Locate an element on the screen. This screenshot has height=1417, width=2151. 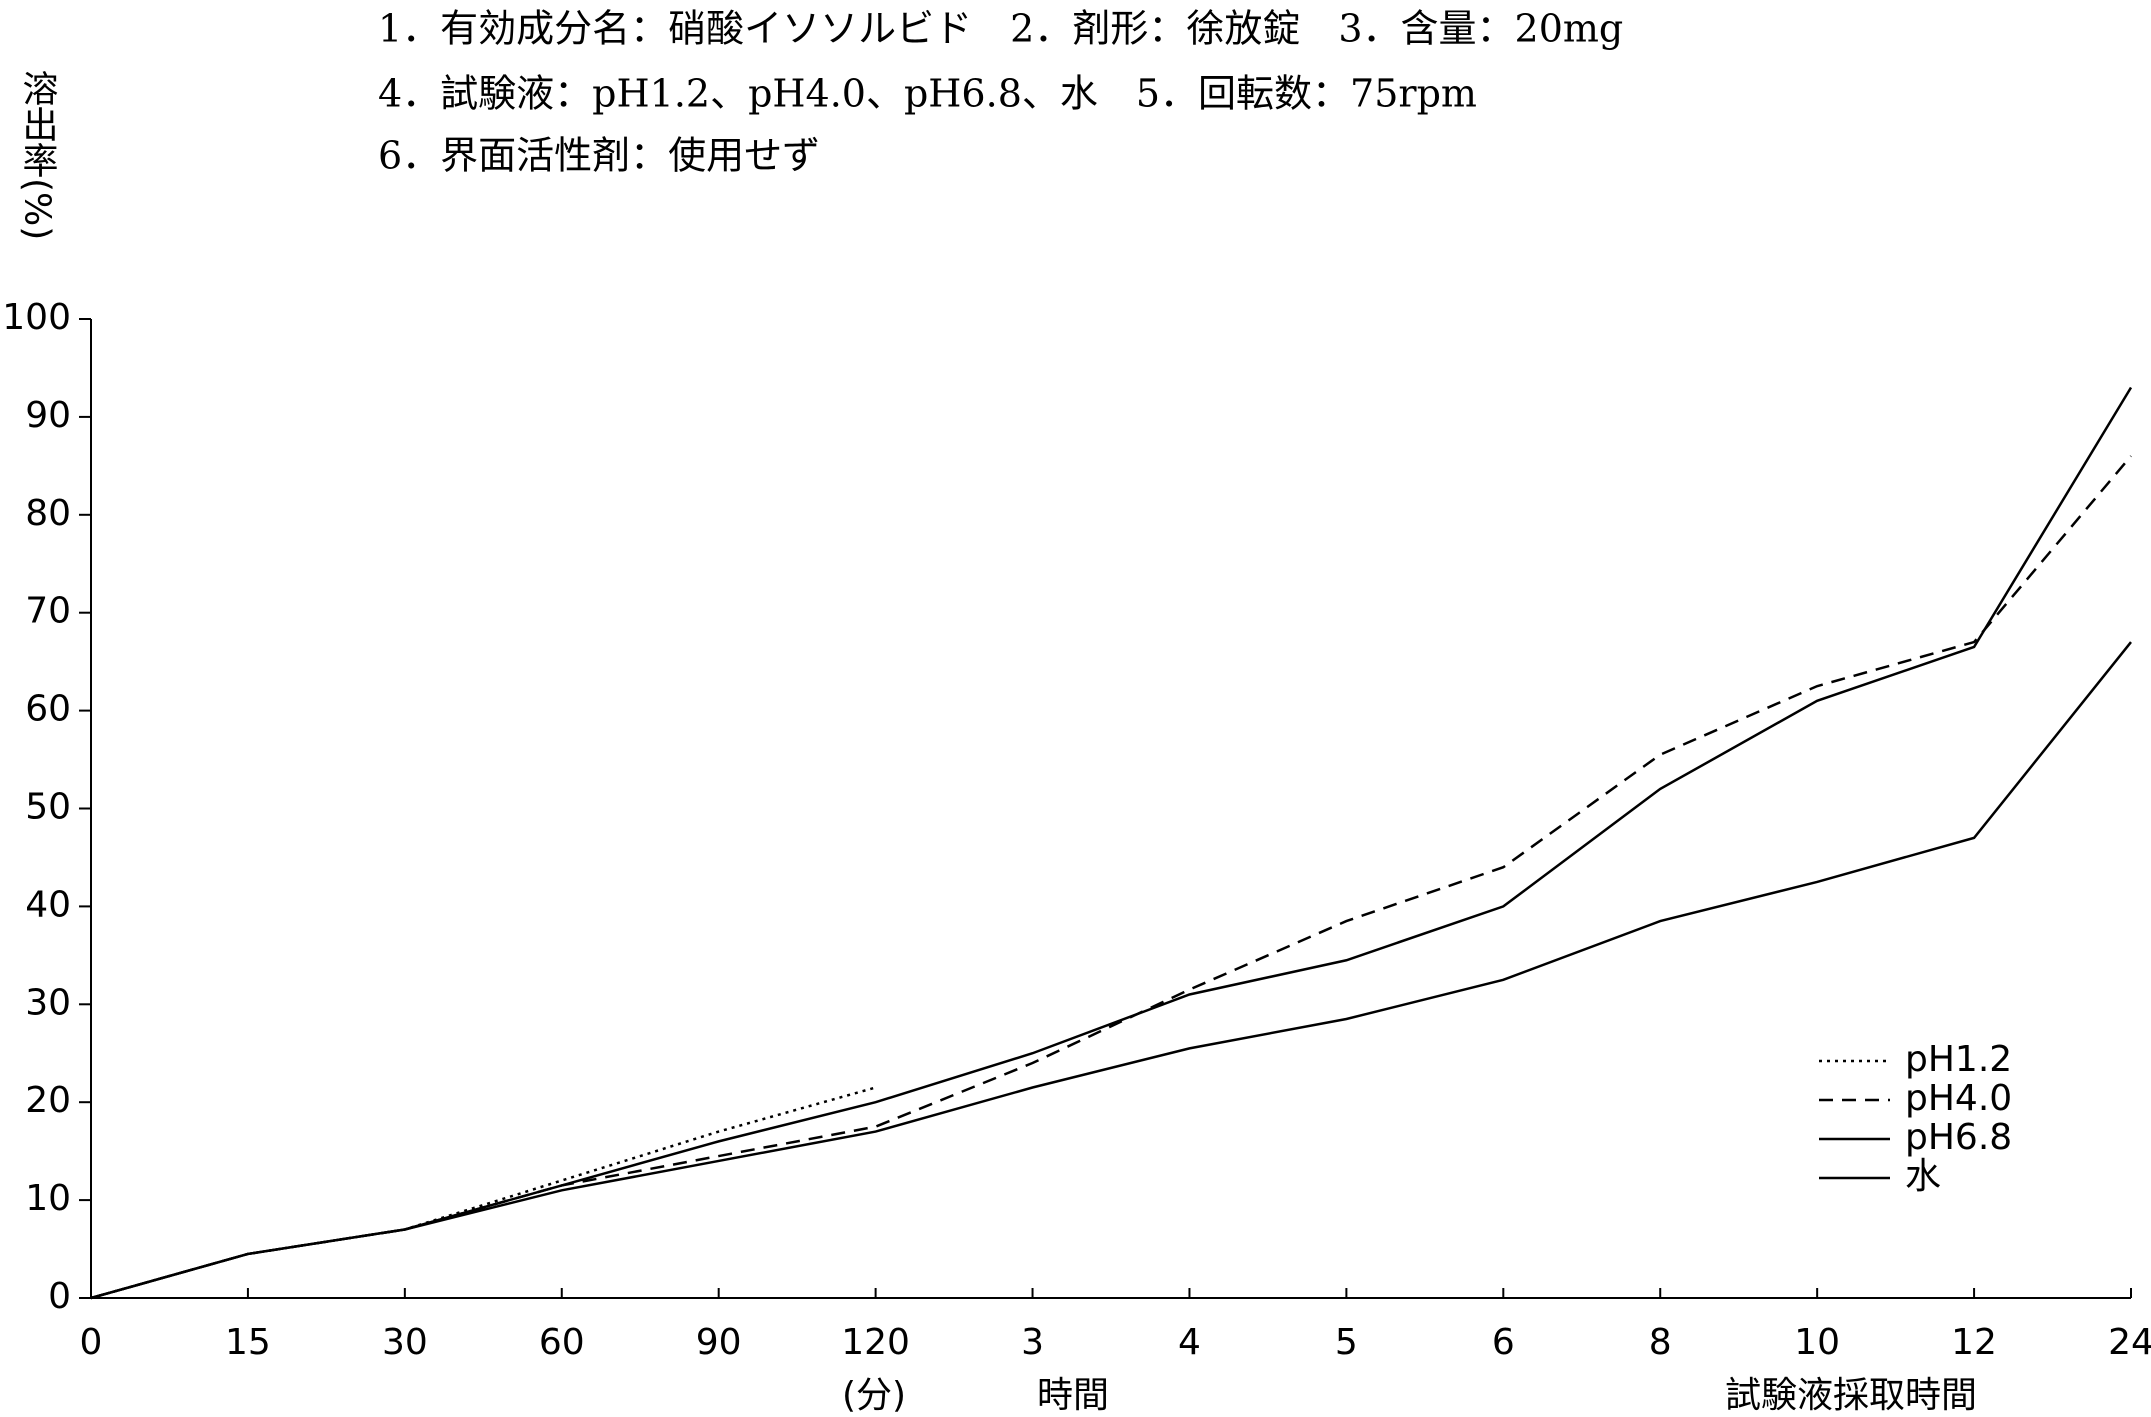
x-tick-label: 8 is located at coordinates (1660, 1342).